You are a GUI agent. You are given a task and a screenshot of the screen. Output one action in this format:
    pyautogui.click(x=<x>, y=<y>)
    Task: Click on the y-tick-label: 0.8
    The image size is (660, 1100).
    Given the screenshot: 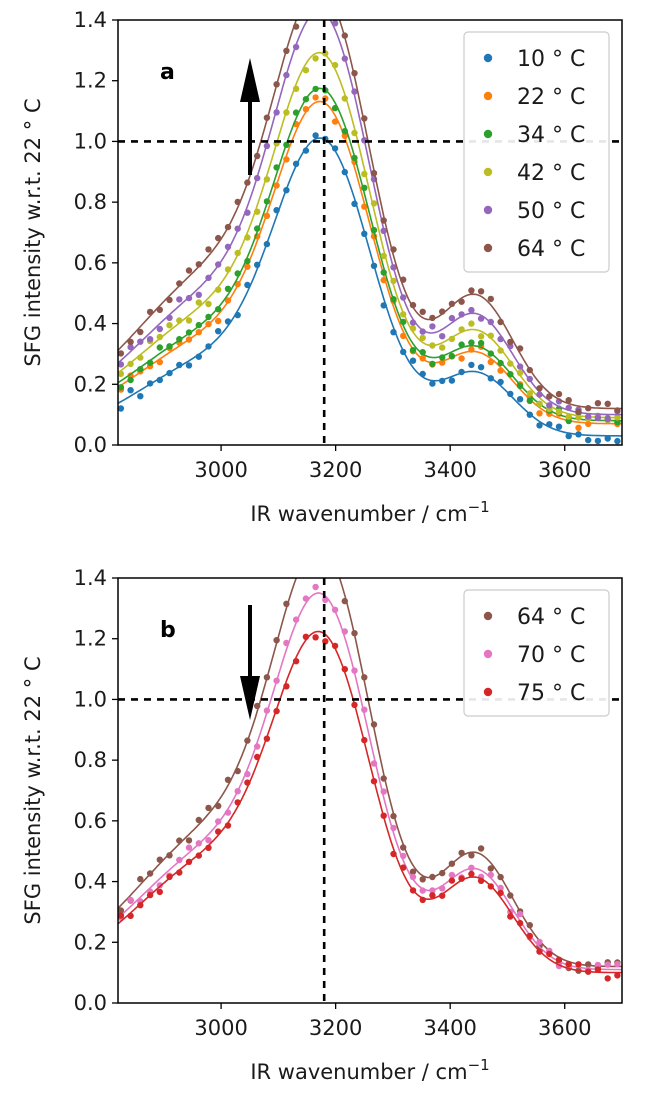 What is the action you would take?
    pyautogui.click(x=90, y=202)
    